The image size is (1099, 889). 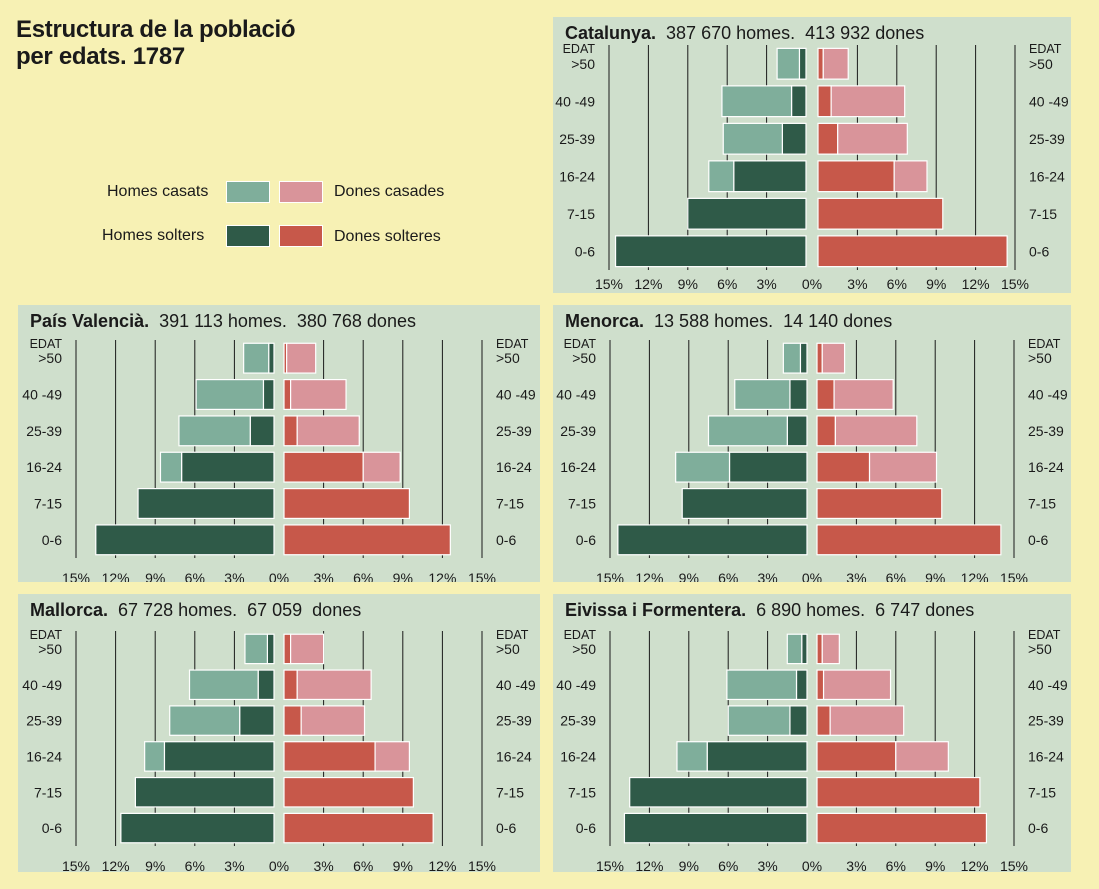 I want to click on panel-region-name: Catalunya., so click(x=611, y=33).